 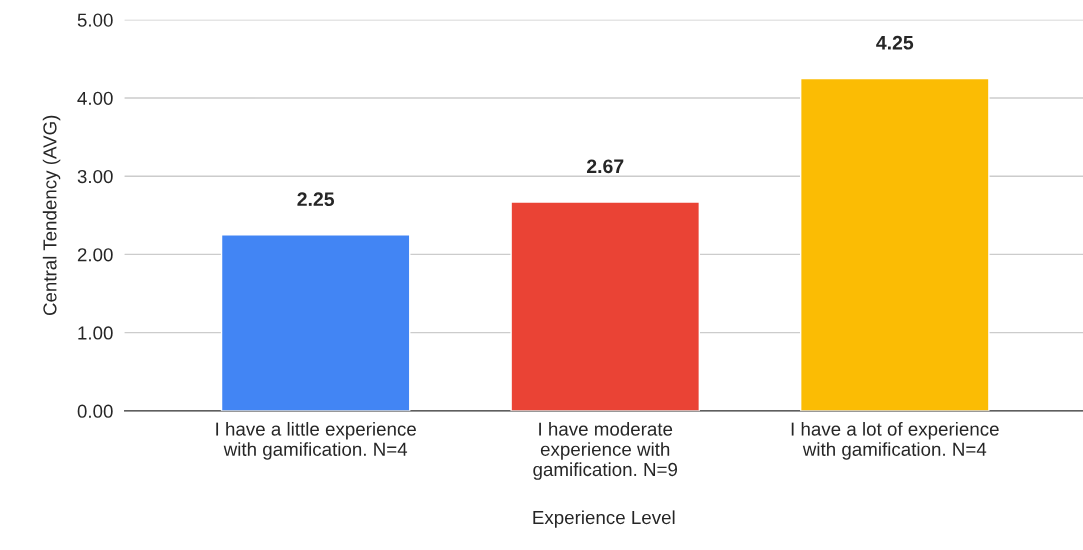 I want to click on x-tick-label: I have a lot of experience with gamification. N=4, so click(x=895, y=440).